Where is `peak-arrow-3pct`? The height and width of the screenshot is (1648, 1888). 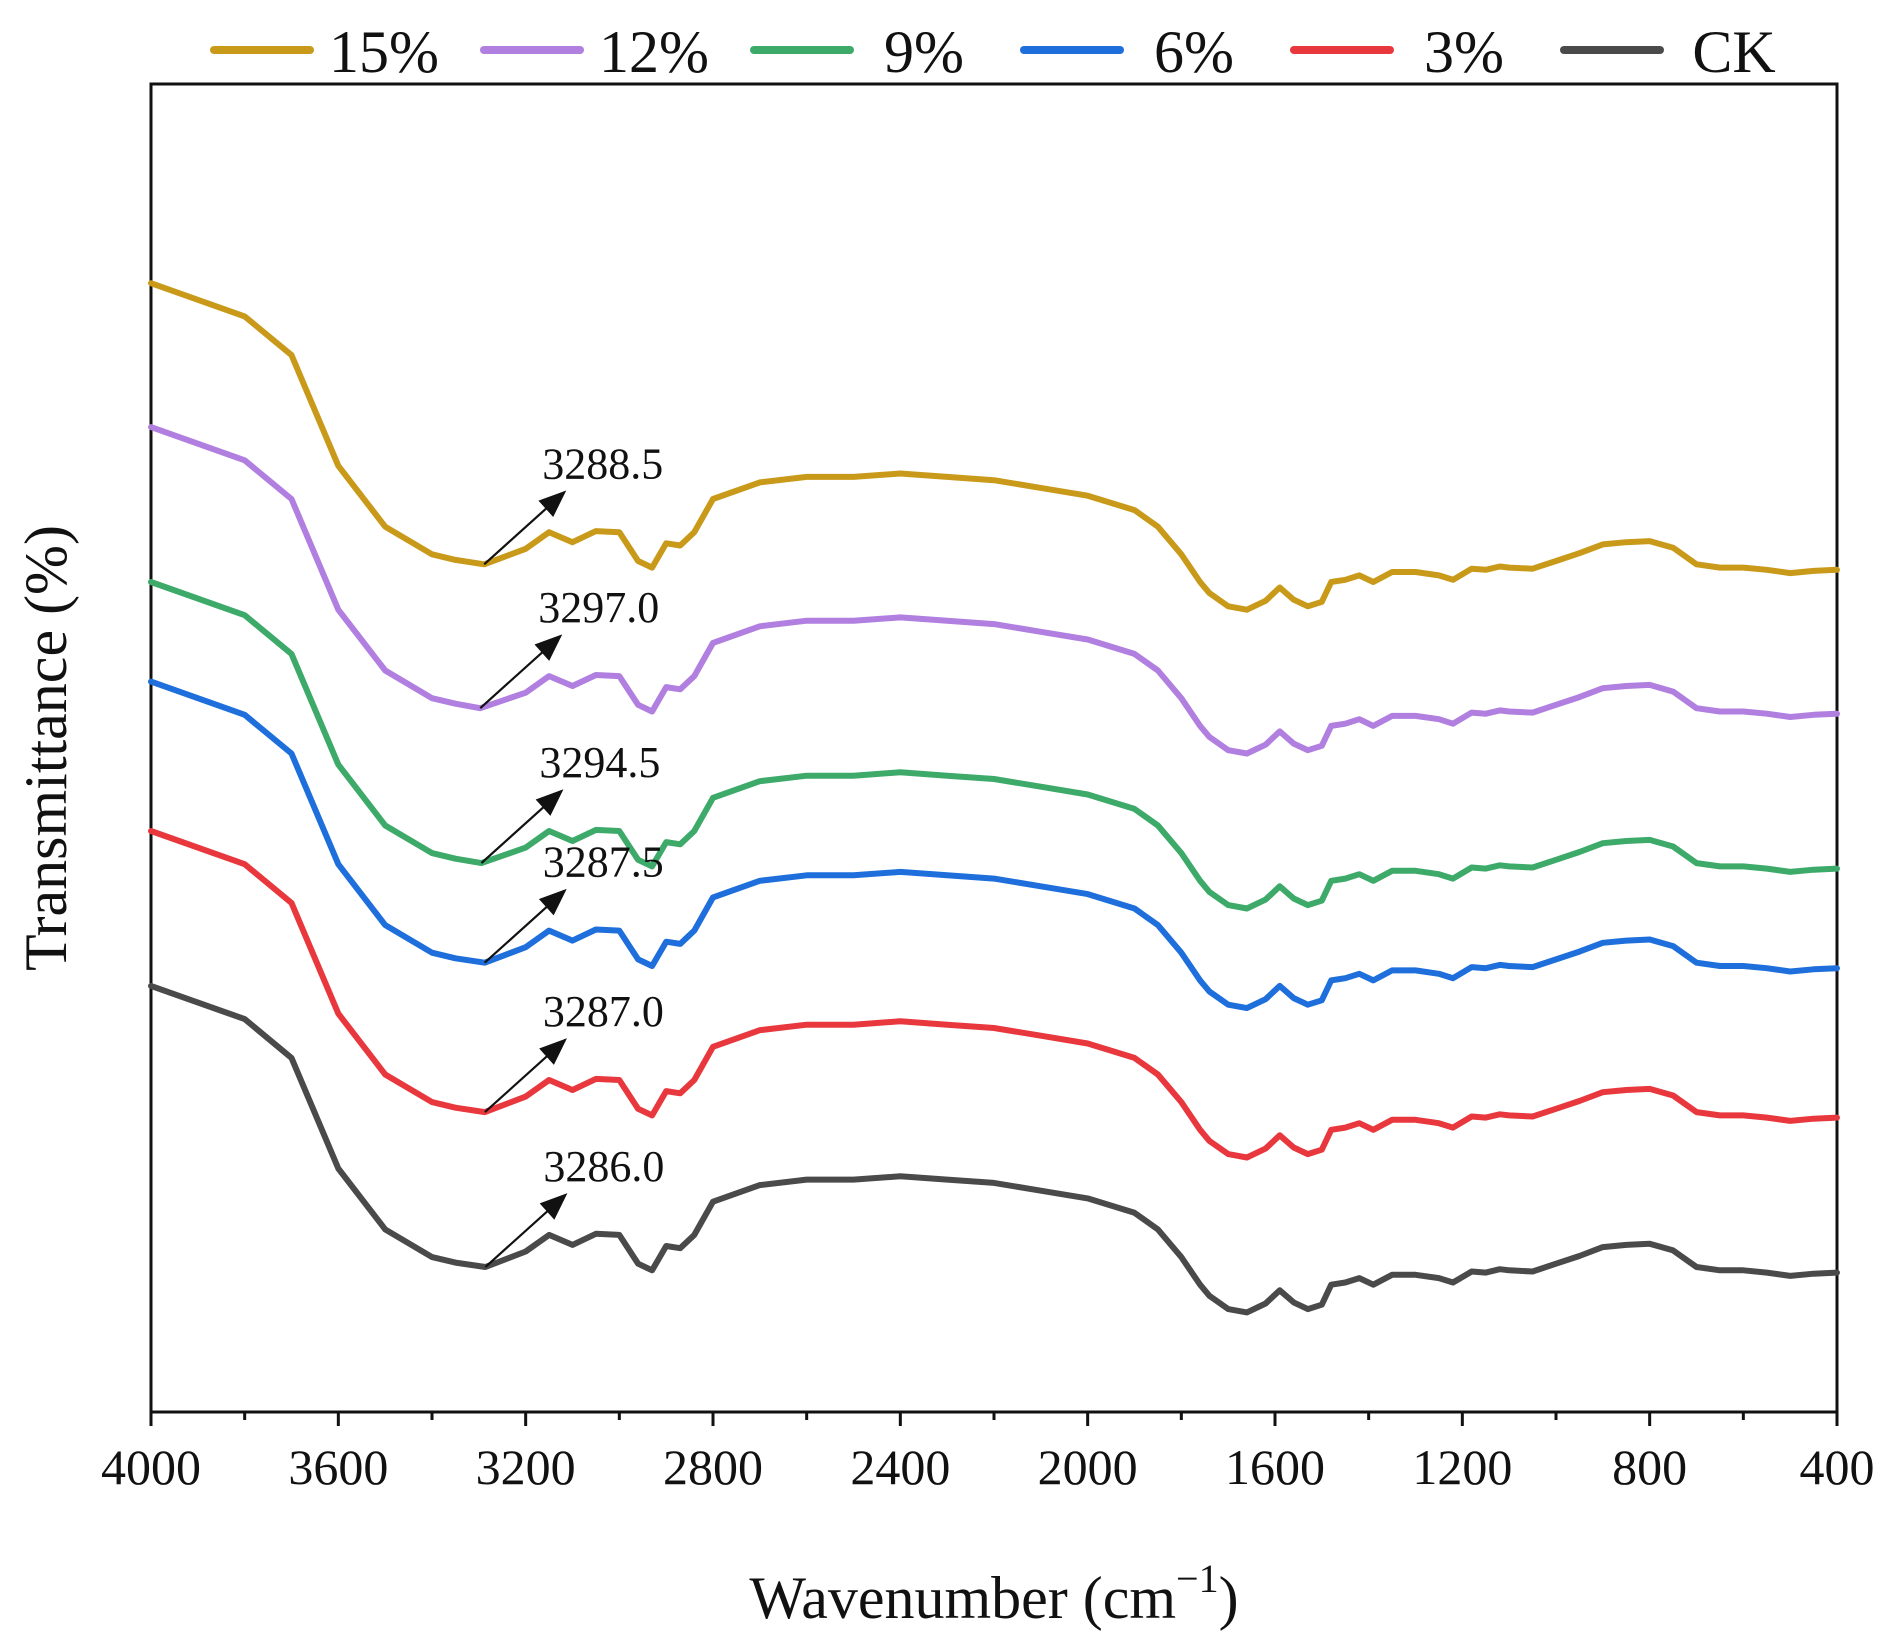 peak-arrow-3pct is located at coordinates (525, 1075).